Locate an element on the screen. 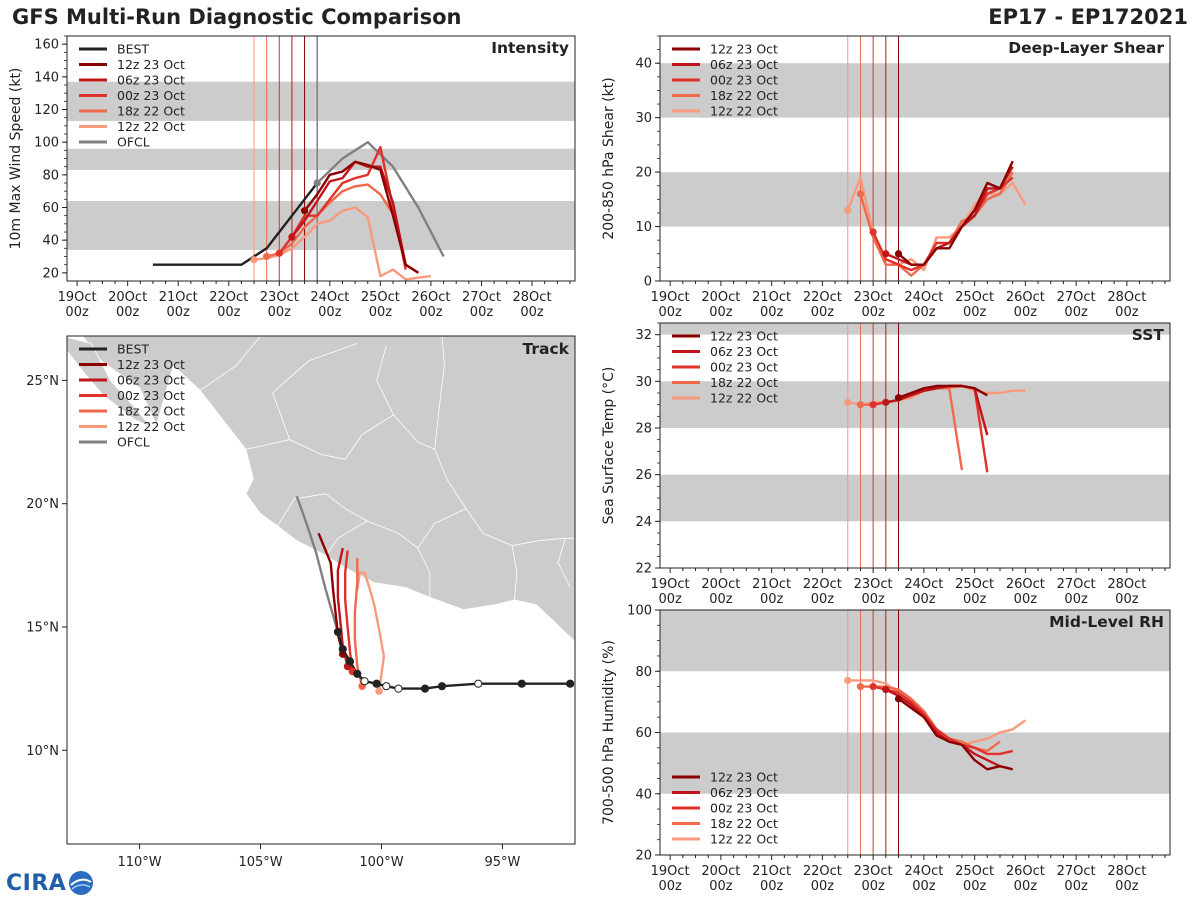 The image size is (1200, 900). rh-legend-label-12z-22-oct: 12z 22 Oct is located at coordinates (744, 839).